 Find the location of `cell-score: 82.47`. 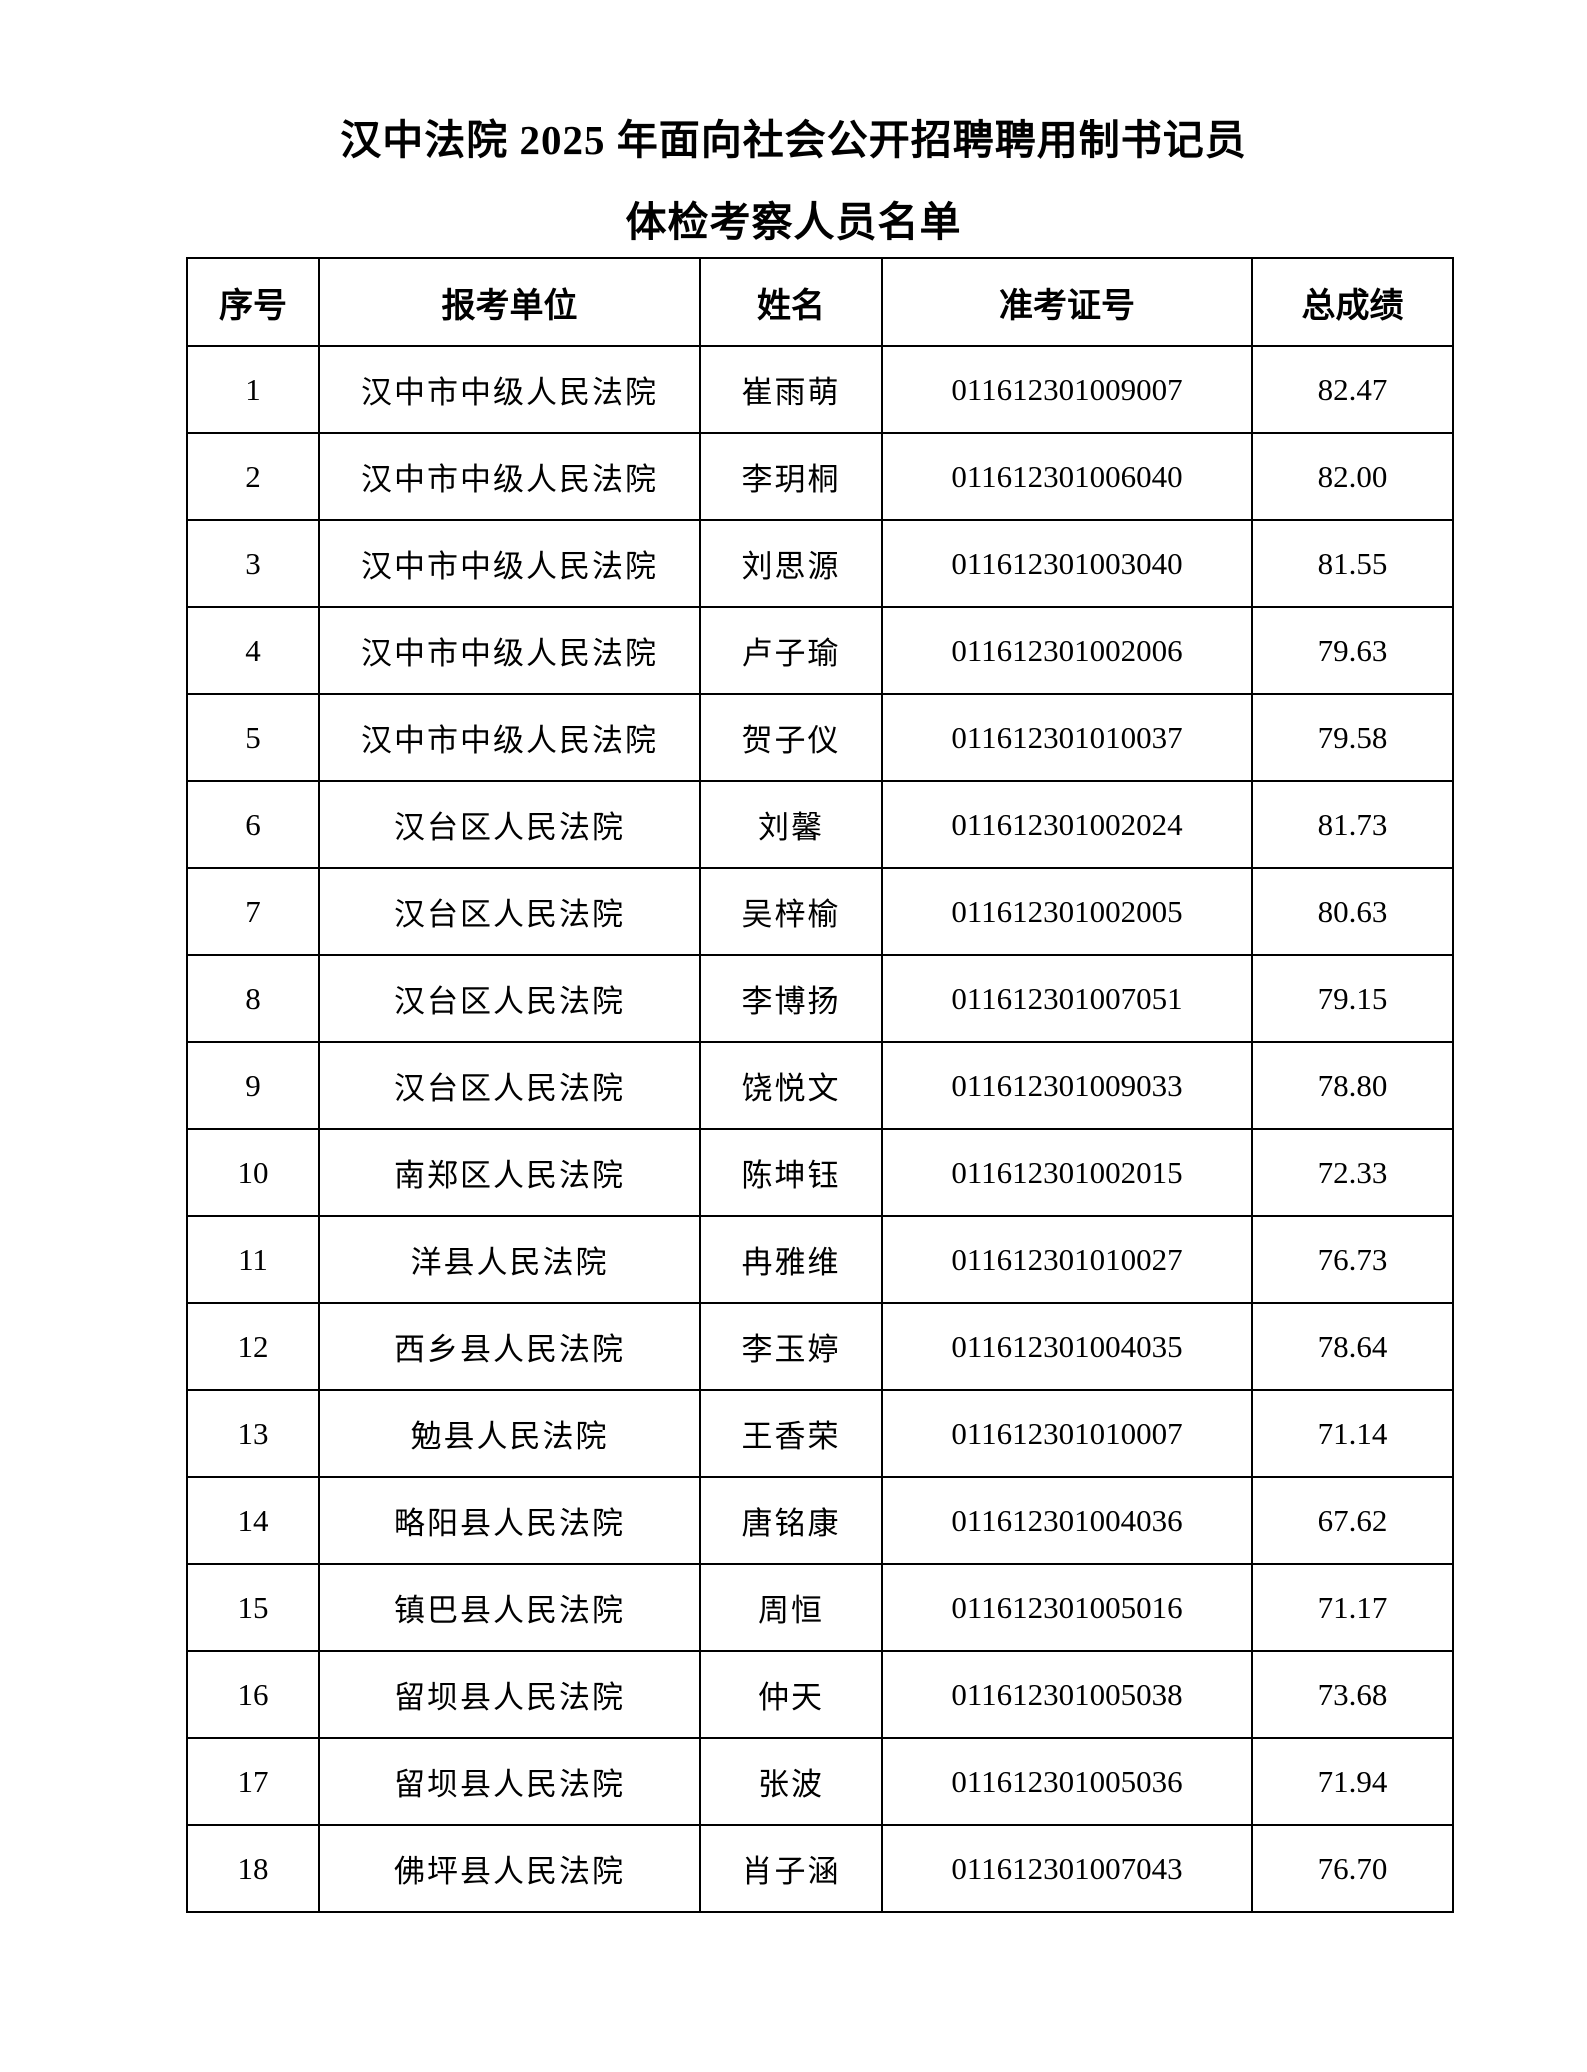

cell-score: 82.47 is located at coordinates (1352, 389).